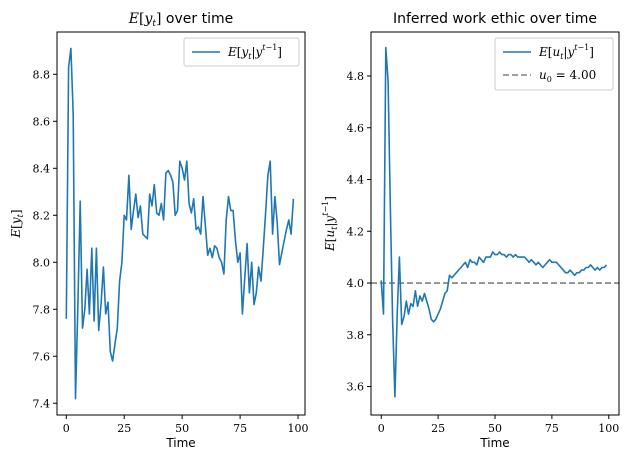 Image resolution: width=629 pixels, height=470 pixels. What do you see at coordinates (356, 76) in the screenshot?
I see `right-y-tick-label: 4.8` at bounding box center [356, 76].